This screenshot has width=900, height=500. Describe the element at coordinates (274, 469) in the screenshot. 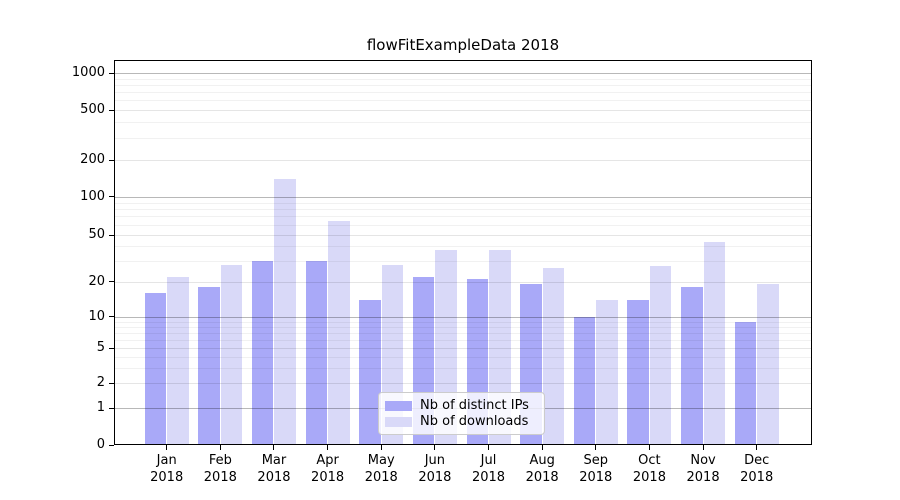

I see `x-tick-label-mar: Mar 2018` at that location.